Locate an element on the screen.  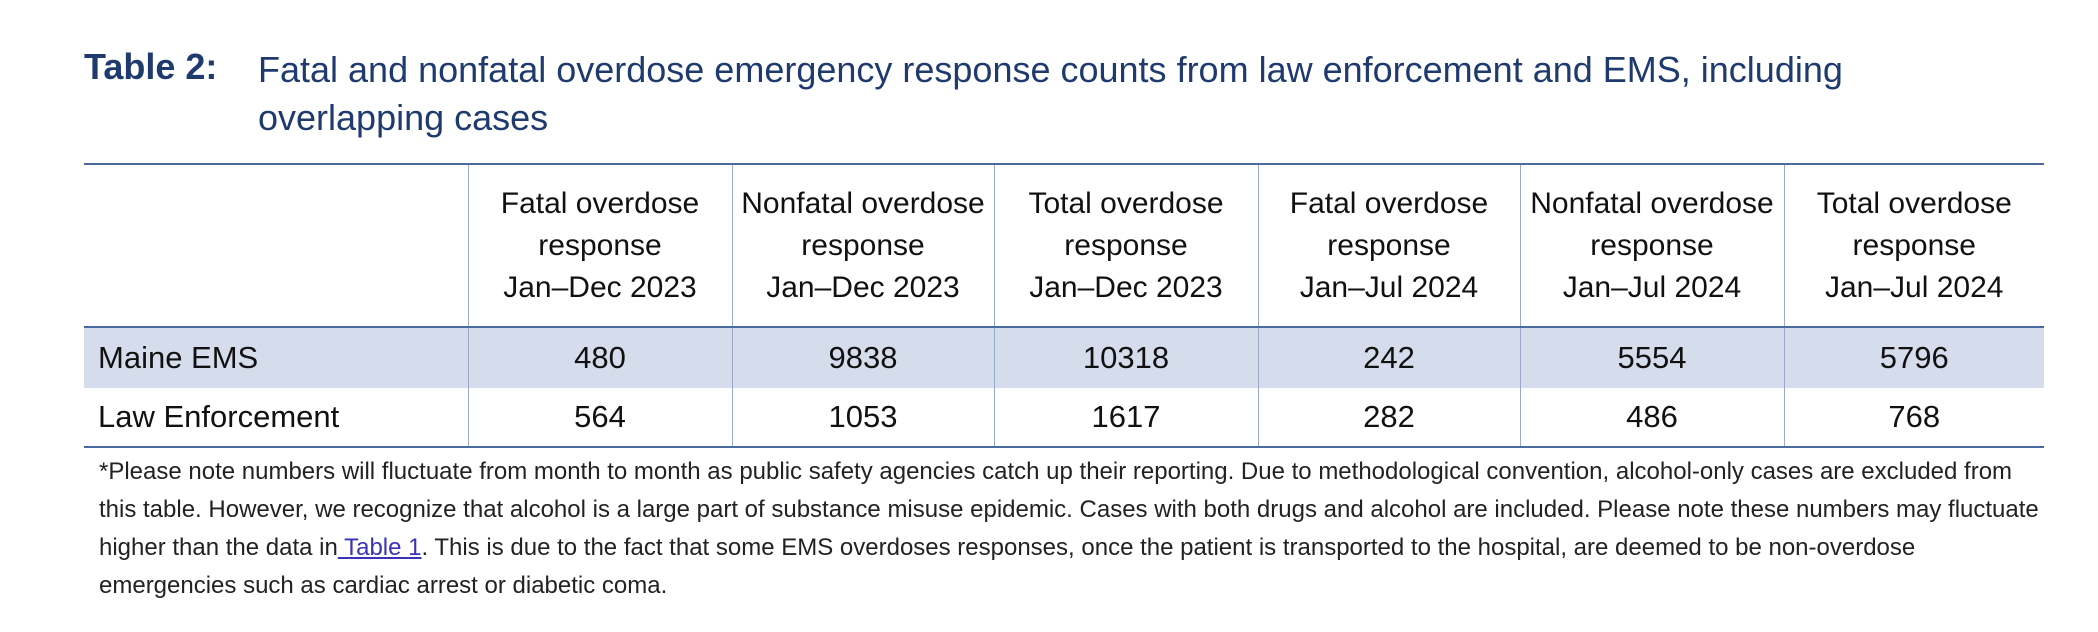
cell-value: 9838 is located at coordinates (862, 357).